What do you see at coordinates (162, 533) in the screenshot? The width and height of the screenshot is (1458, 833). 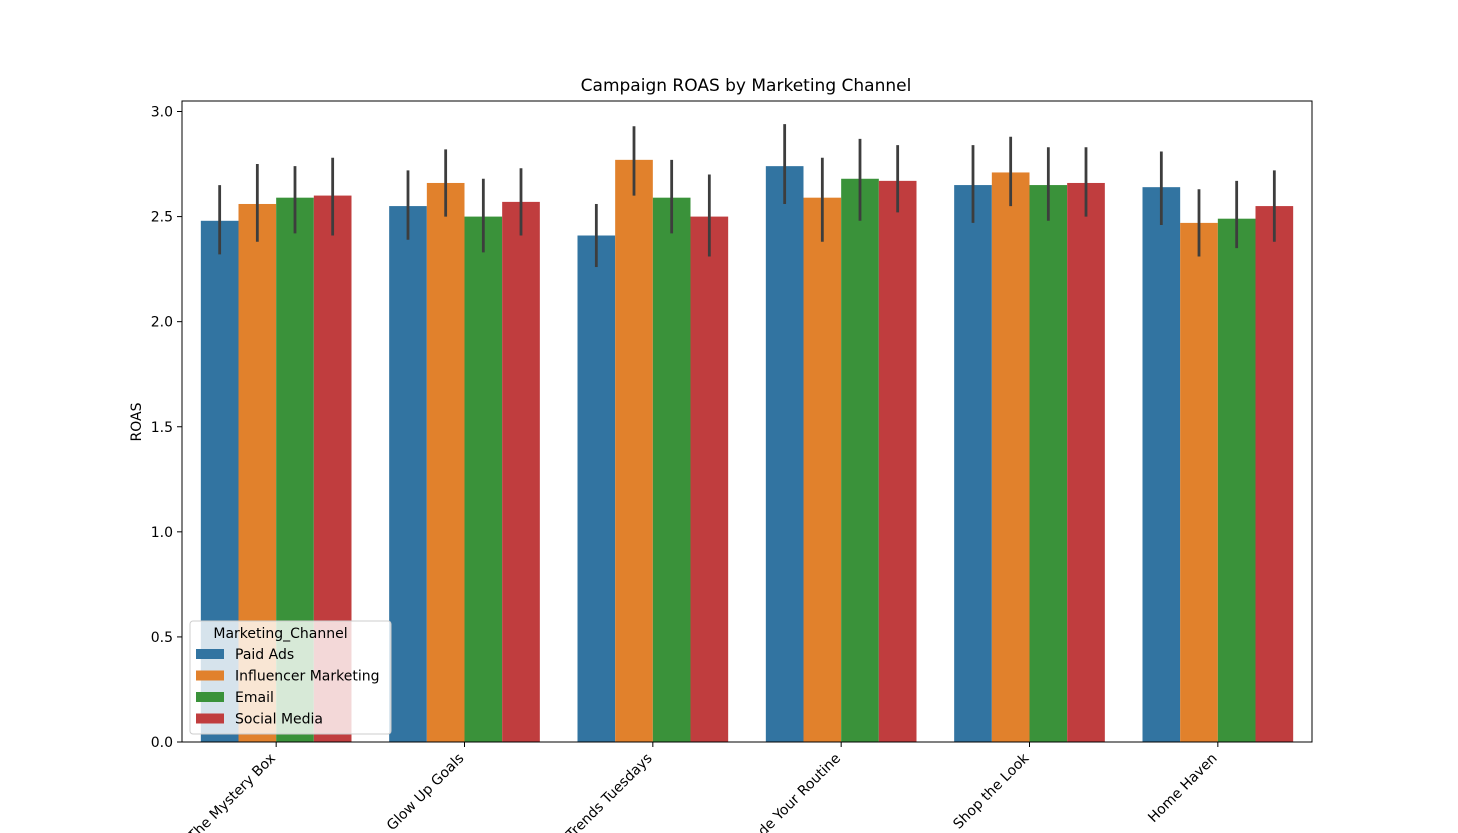 I see `y-tick-label: 1.0` at bounding box center [162, 533].